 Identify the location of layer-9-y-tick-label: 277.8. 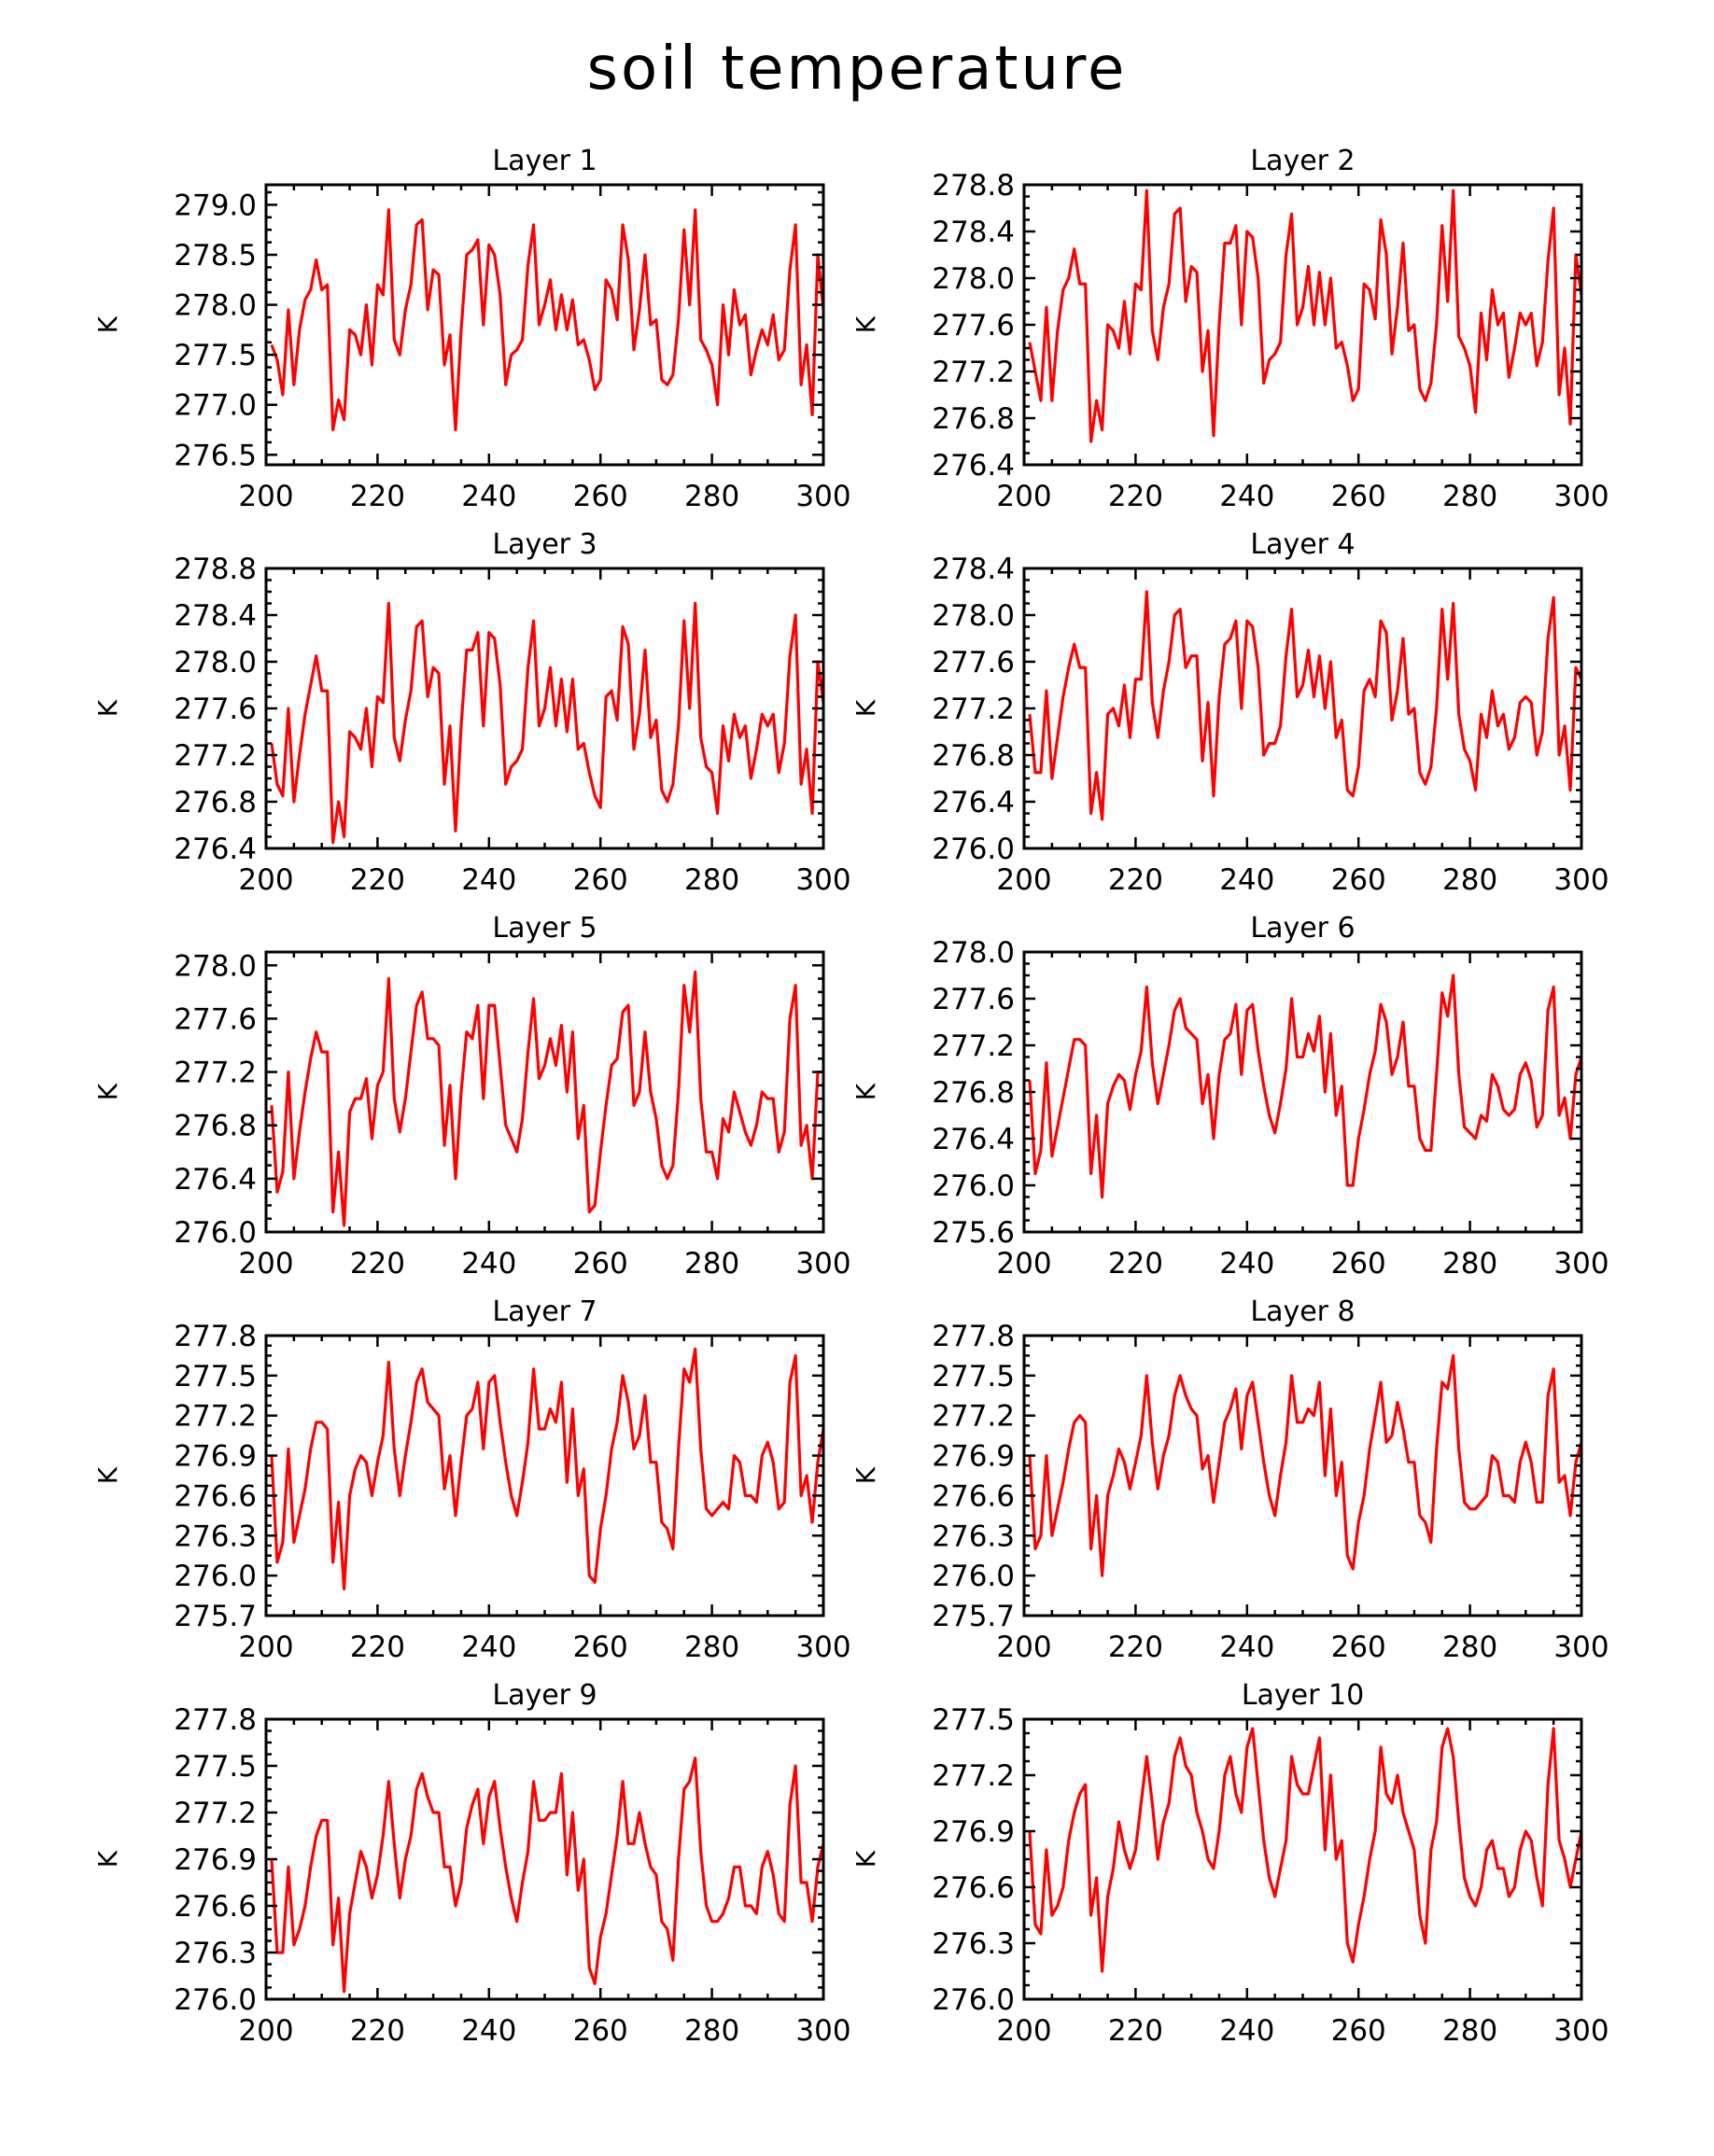
(215, 1720).